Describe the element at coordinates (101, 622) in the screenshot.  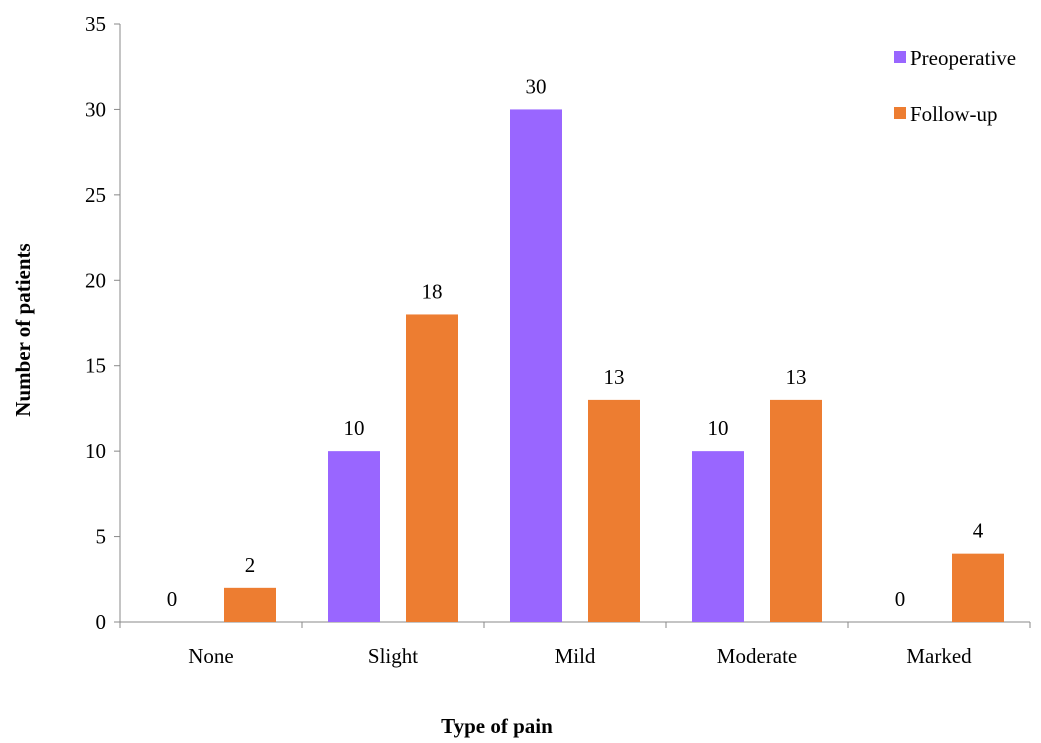
I see `y-tick-label: 0` at that location.